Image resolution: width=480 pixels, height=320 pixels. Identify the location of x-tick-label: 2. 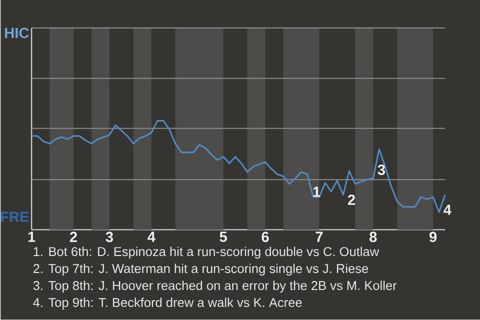
(73, 237).